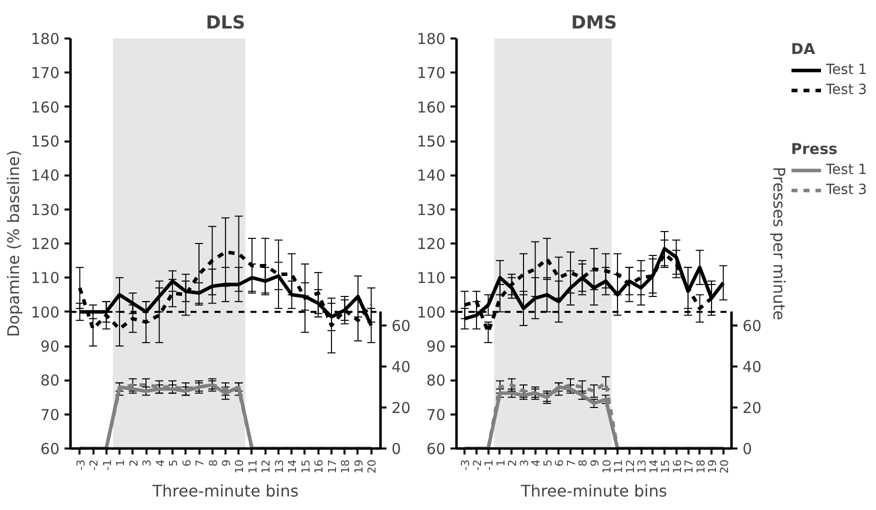 Image resolution: width=876 pixels, height=510 pixels. Describe the element at coordinates (594, 23) in the screenshot. I see `chart-title: DMS` at that location.